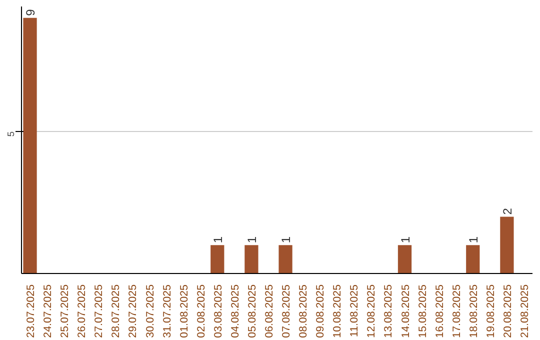  What do you see at coordinates (252, 311) in the screenshot?
I see `x-tick-label: 05.08.2025` at bounding box center [252, 311].